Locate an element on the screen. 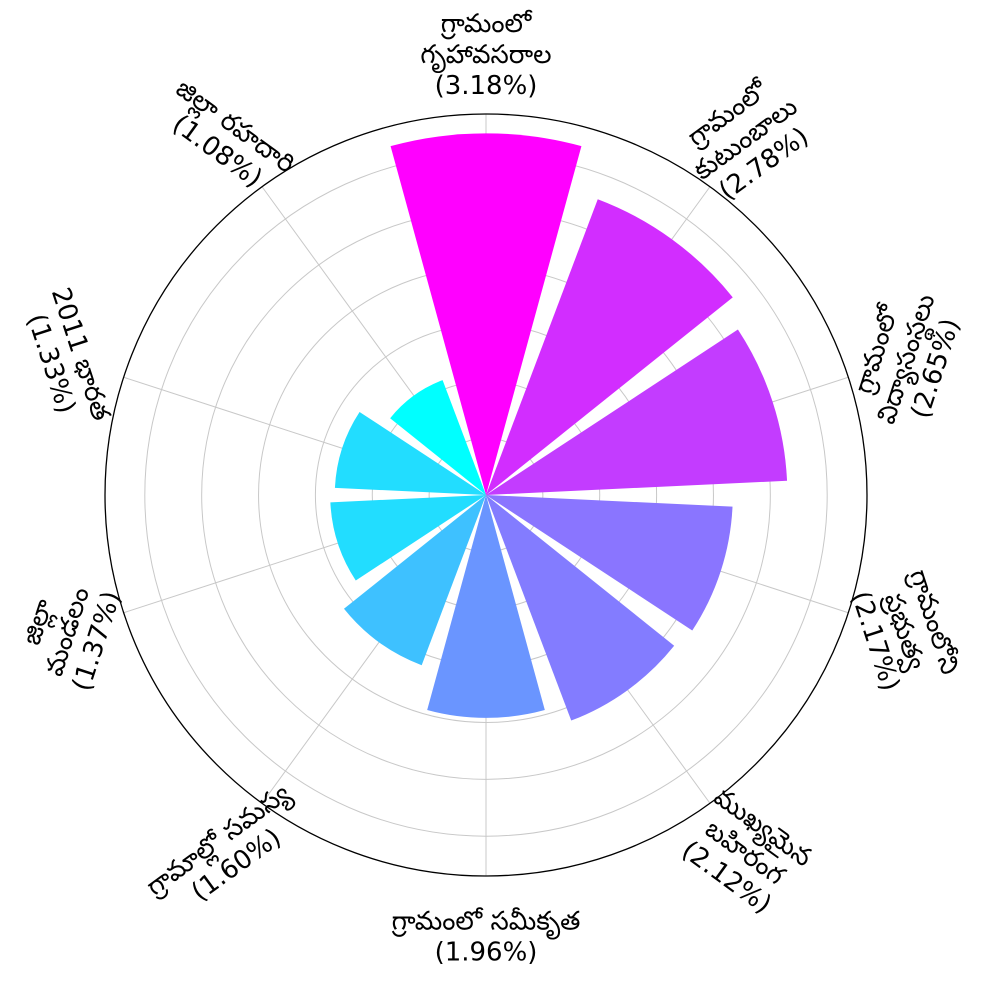 This screenshot has height=990, width=992. category-label-10: జిల్లా రహదారి(1.08%) is located at coordinates (234, 133).